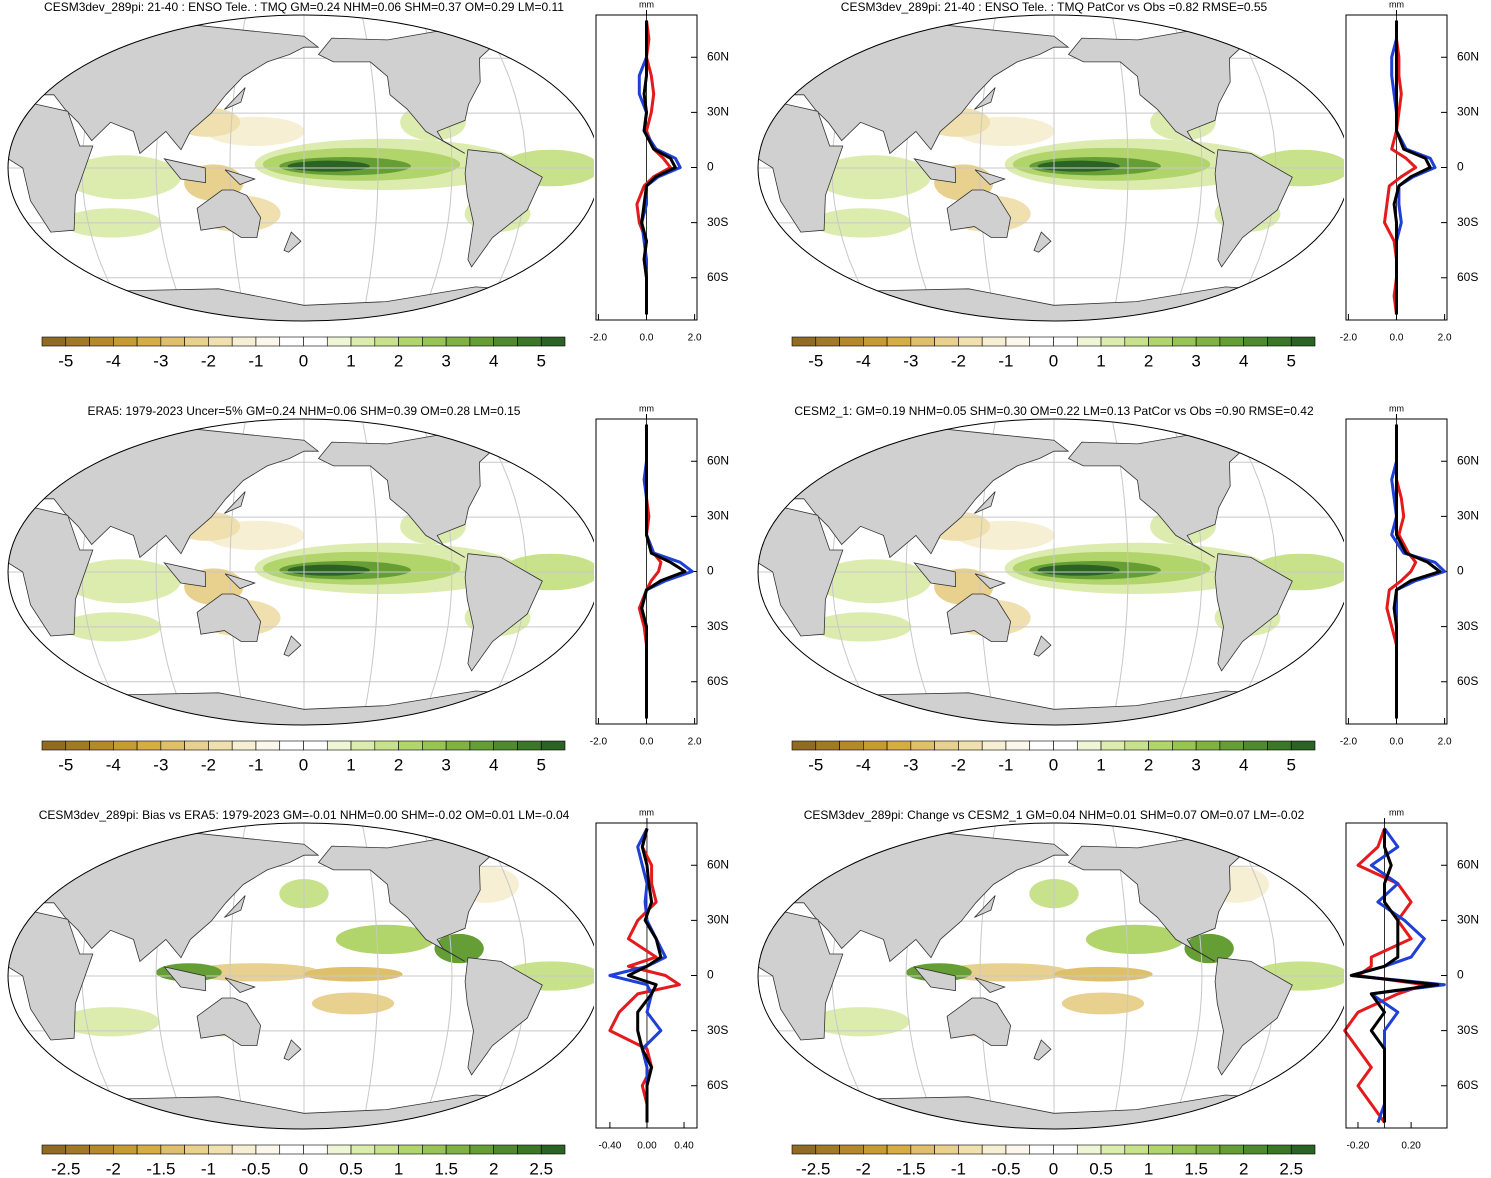 The image size is (1491, 1178). Describe the element at coordinates (446, 1168) in the screenshot. I see `colorbar-label: 1.5` at that location.